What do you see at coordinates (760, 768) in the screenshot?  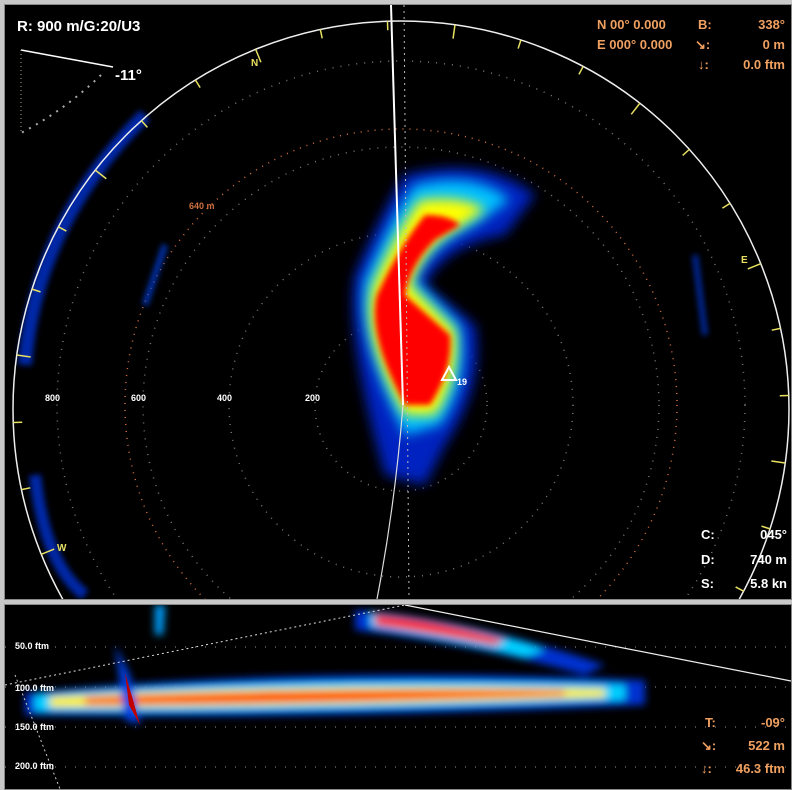 I see `depth-value: 46.3 ftm` at bounding box center [760, 768].